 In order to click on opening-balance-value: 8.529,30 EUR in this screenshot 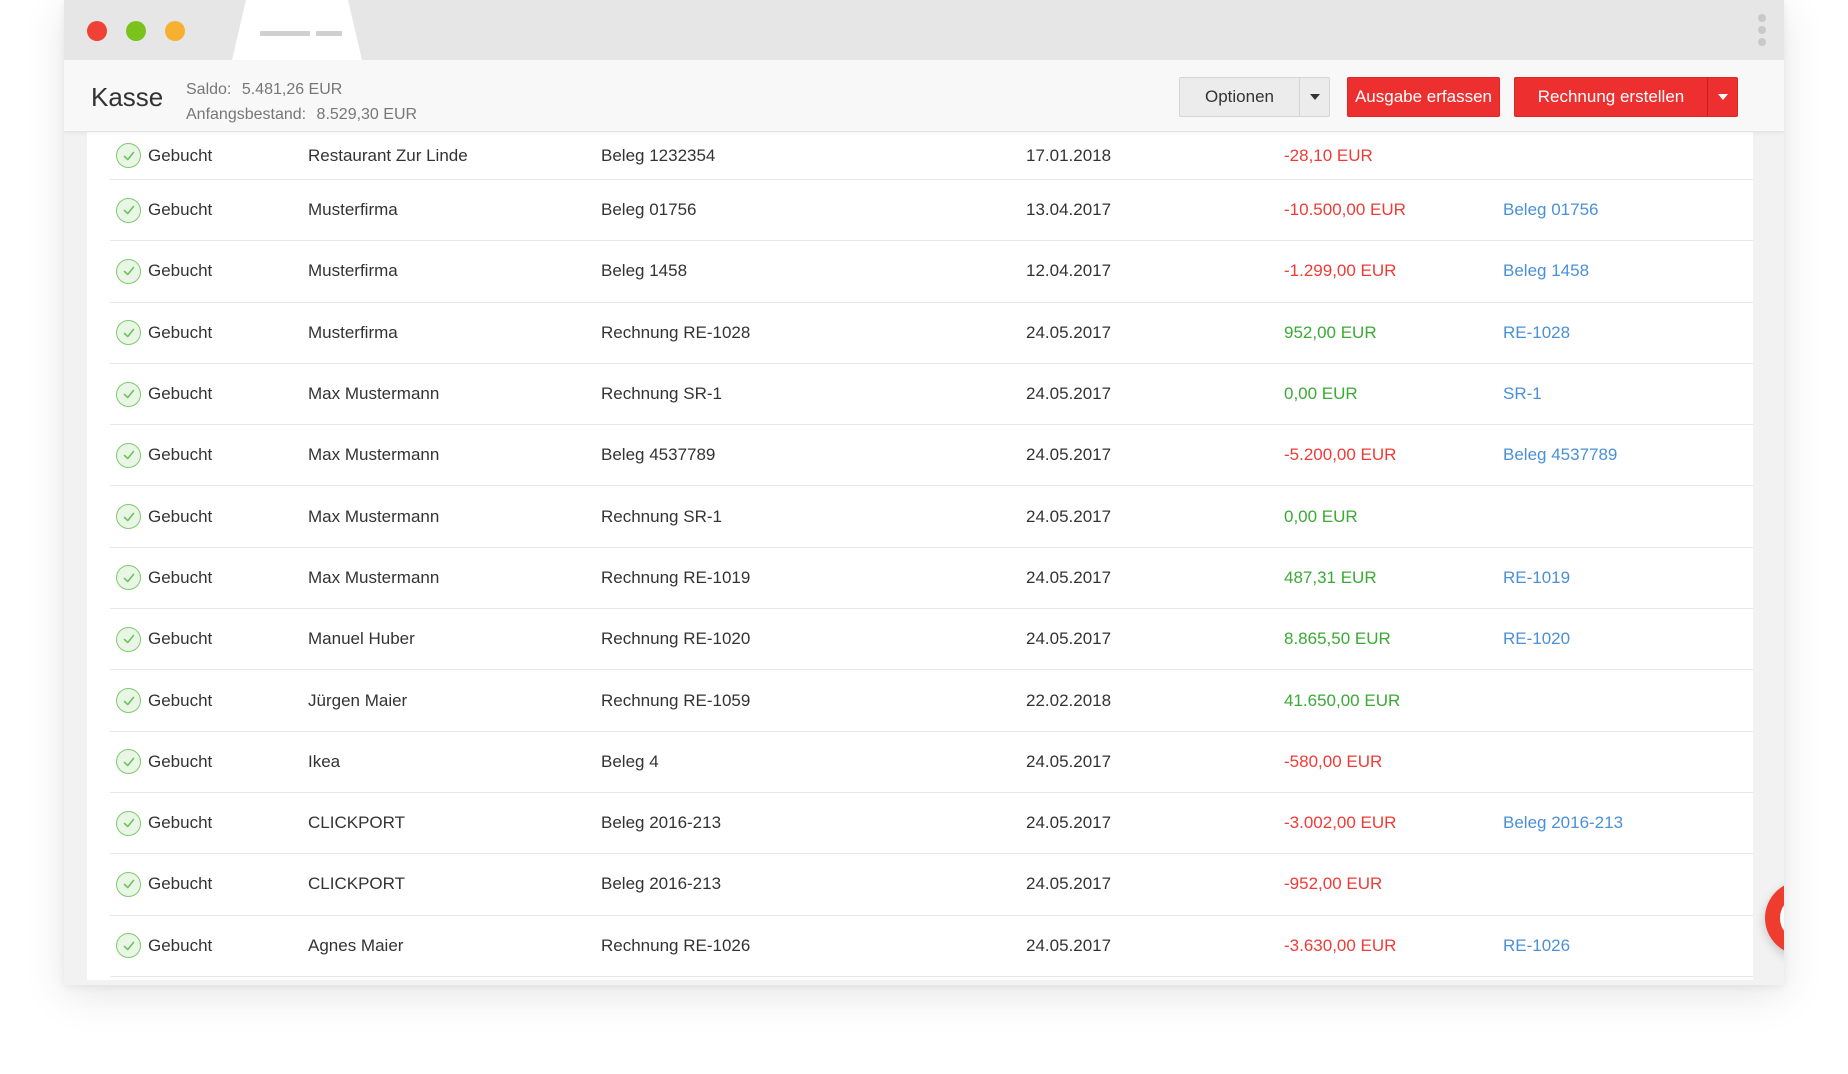, I will do `click(367, 114)`.